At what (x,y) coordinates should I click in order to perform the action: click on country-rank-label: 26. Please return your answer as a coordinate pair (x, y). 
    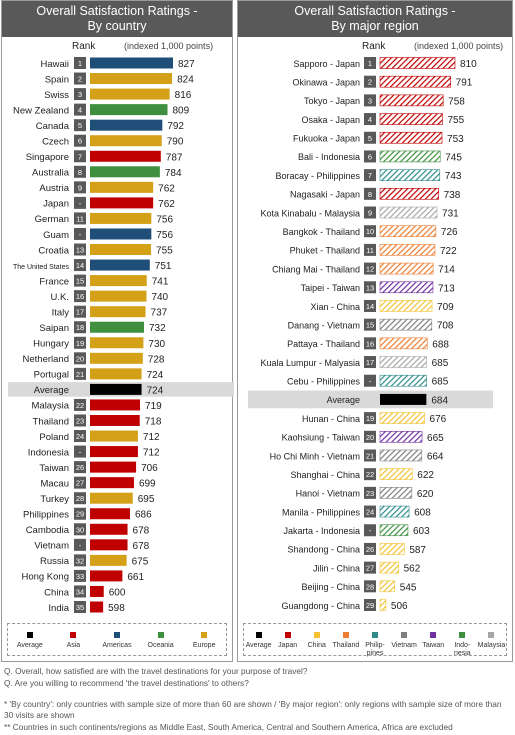
    Looking at the image, I should click on (80, 467).